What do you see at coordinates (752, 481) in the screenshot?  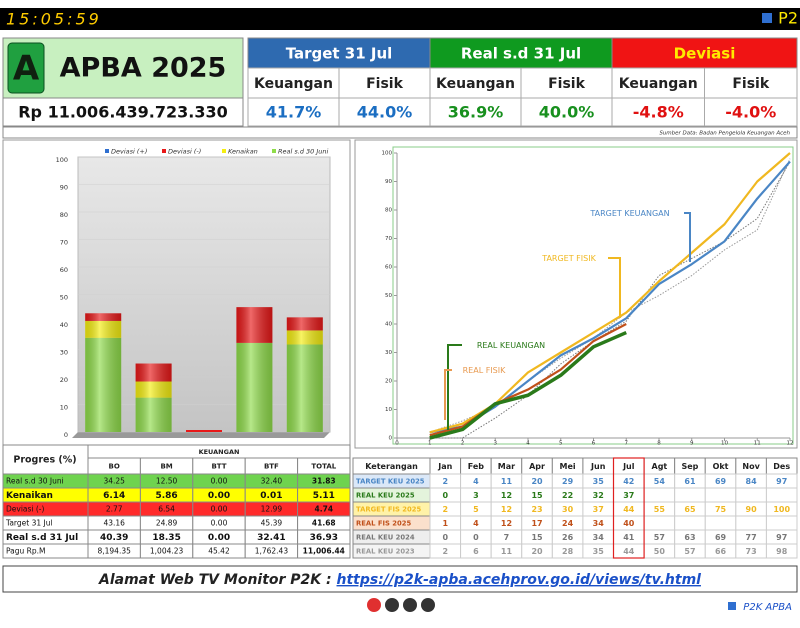 I see `table-value: 84` at bounding box center [752, 481].